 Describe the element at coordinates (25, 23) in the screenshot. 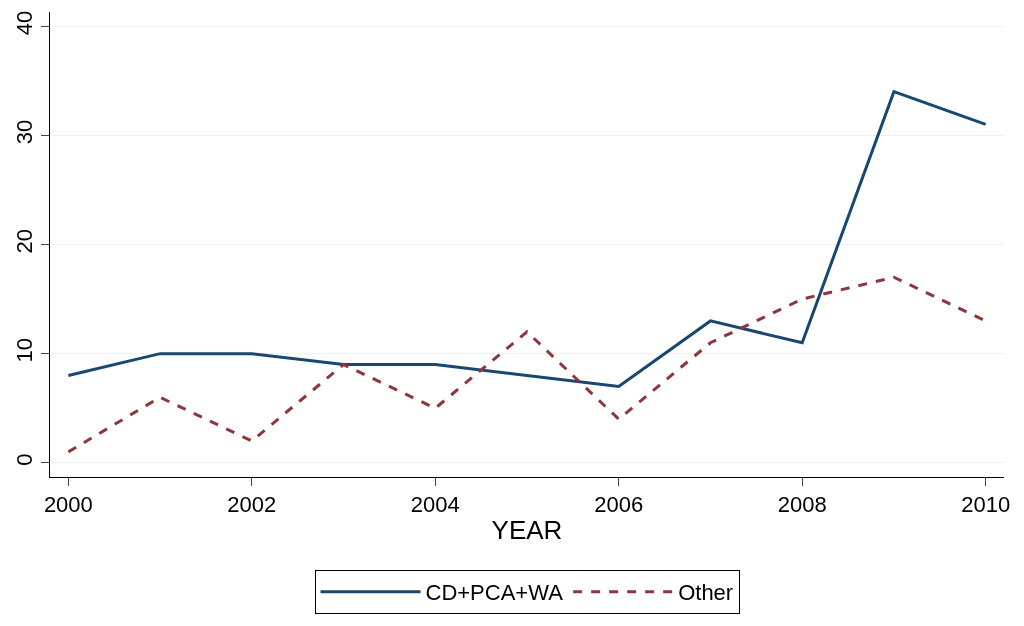

I see `y-tick-label: 40` at that location.